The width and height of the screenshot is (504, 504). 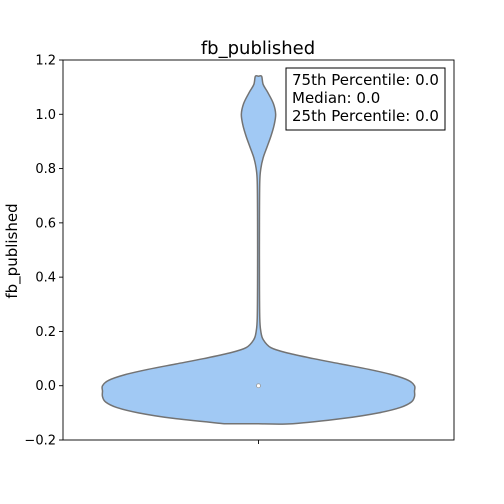 What do you see at coordinates (45, 386) in the screenshot?
I see `y-tick-label: 0.0` at bounding box center [45, 386].